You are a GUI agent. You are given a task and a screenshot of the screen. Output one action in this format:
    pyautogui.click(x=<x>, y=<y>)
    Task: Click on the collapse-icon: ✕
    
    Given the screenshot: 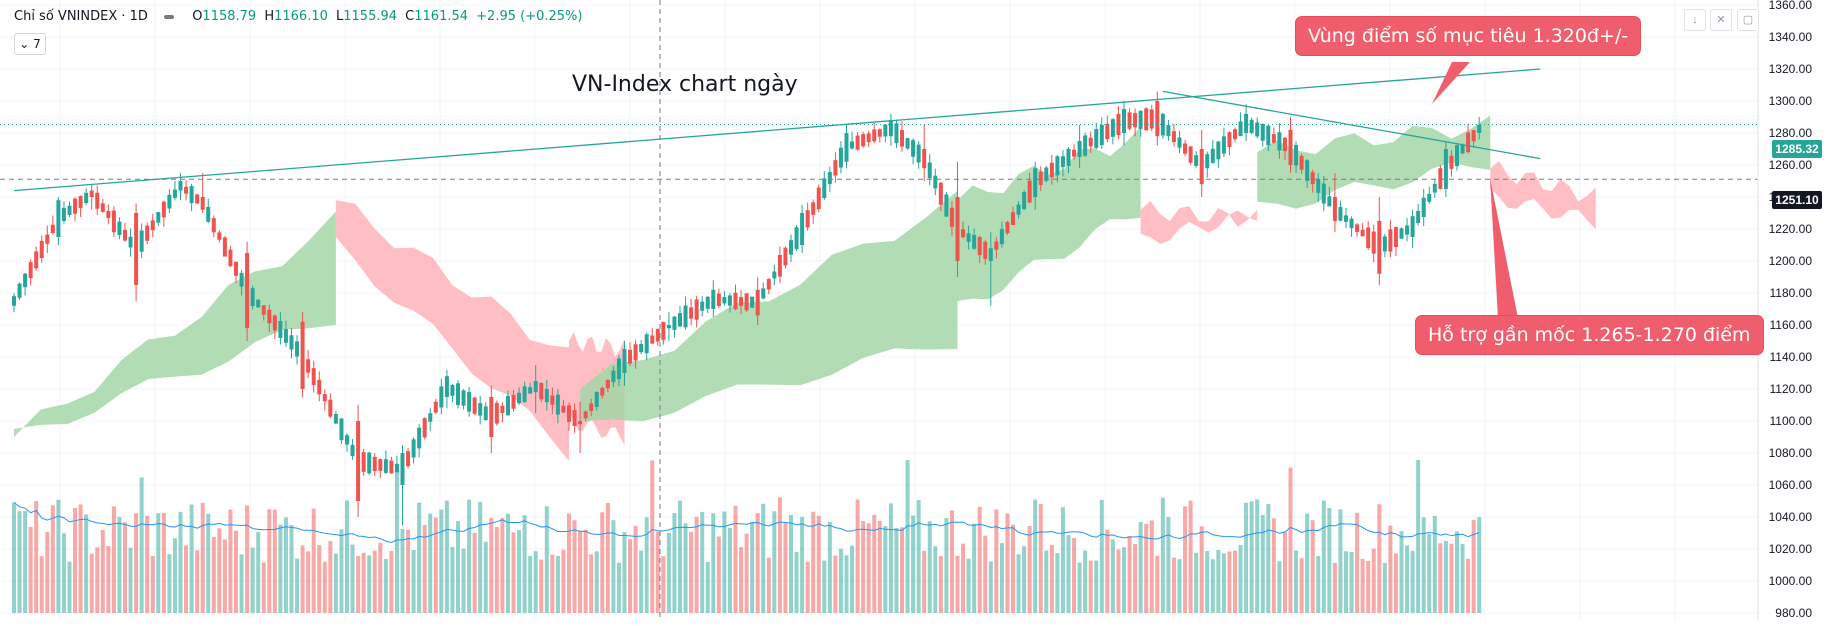 What is the action you would take?
    pyautogui.click(x=1721, y=20)
    